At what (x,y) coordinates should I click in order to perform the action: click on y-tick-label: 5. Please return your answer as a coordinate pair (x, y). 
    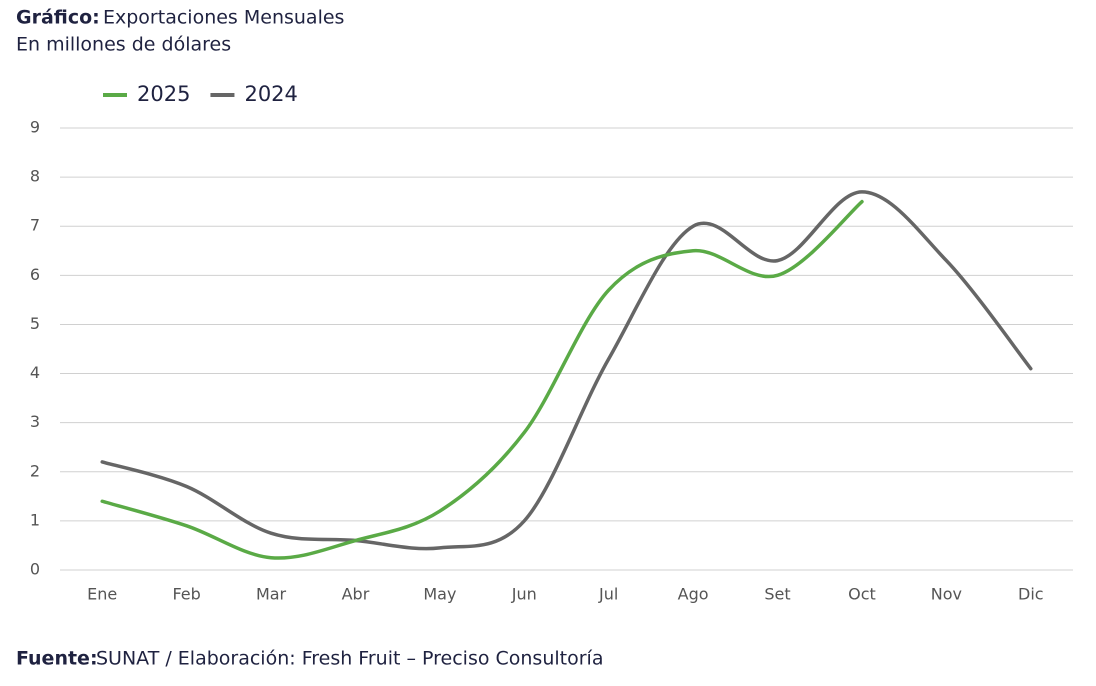
    Looking at the image, I should click on (35, 323).